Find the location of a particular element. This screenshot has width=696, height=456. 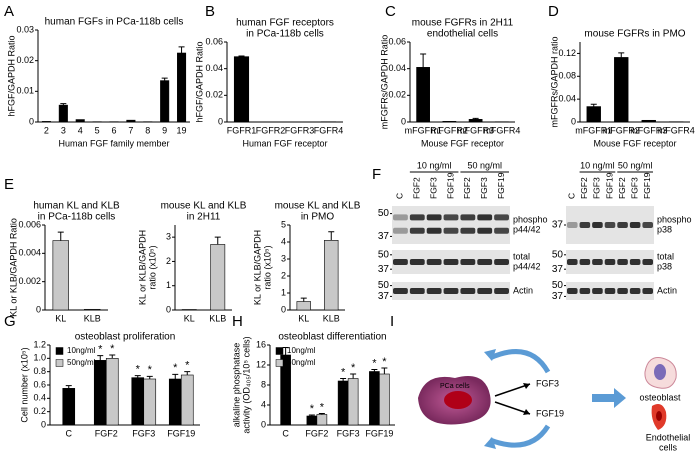

y-tick-label: 0.06 is located at coordinates (397, 41).